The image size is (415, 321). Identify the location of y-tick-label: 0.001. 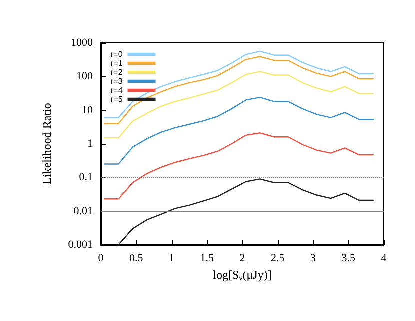
(80, 245).